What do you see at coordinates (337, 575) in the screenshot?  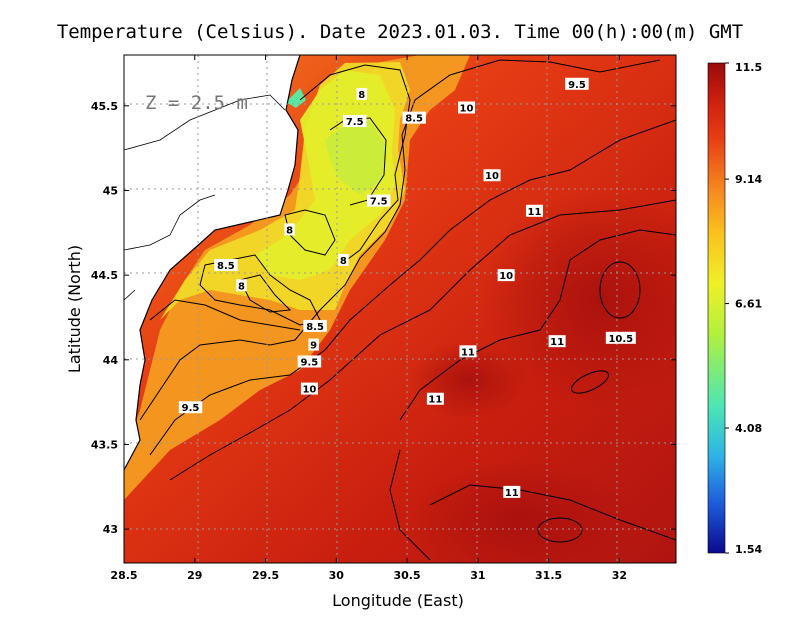 I see `x-tick-label: 30` at bounding box center [337, 575].